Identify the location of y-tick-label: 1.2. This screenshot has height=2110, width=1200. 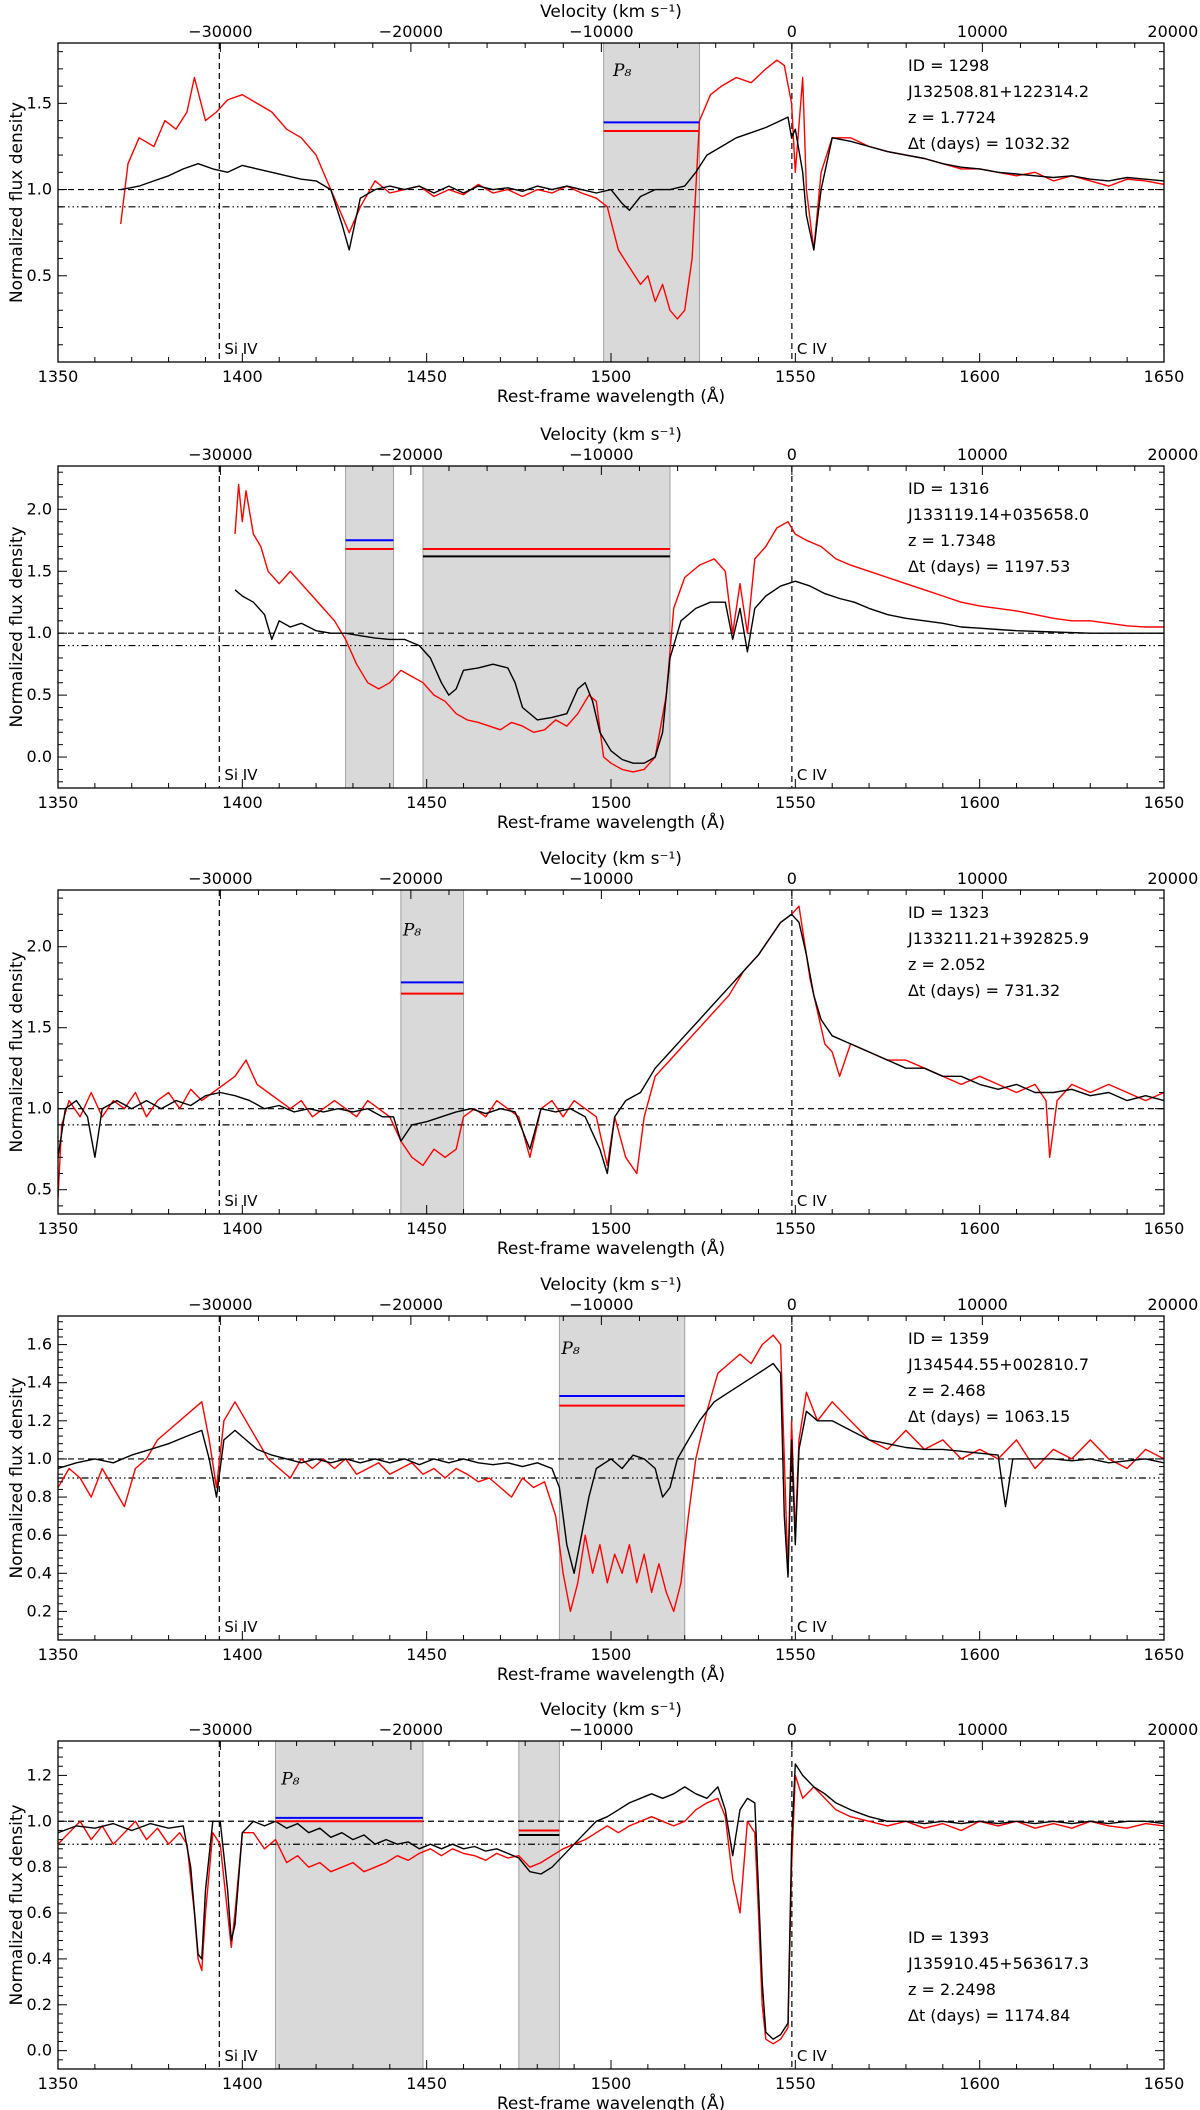
(39, 1774).